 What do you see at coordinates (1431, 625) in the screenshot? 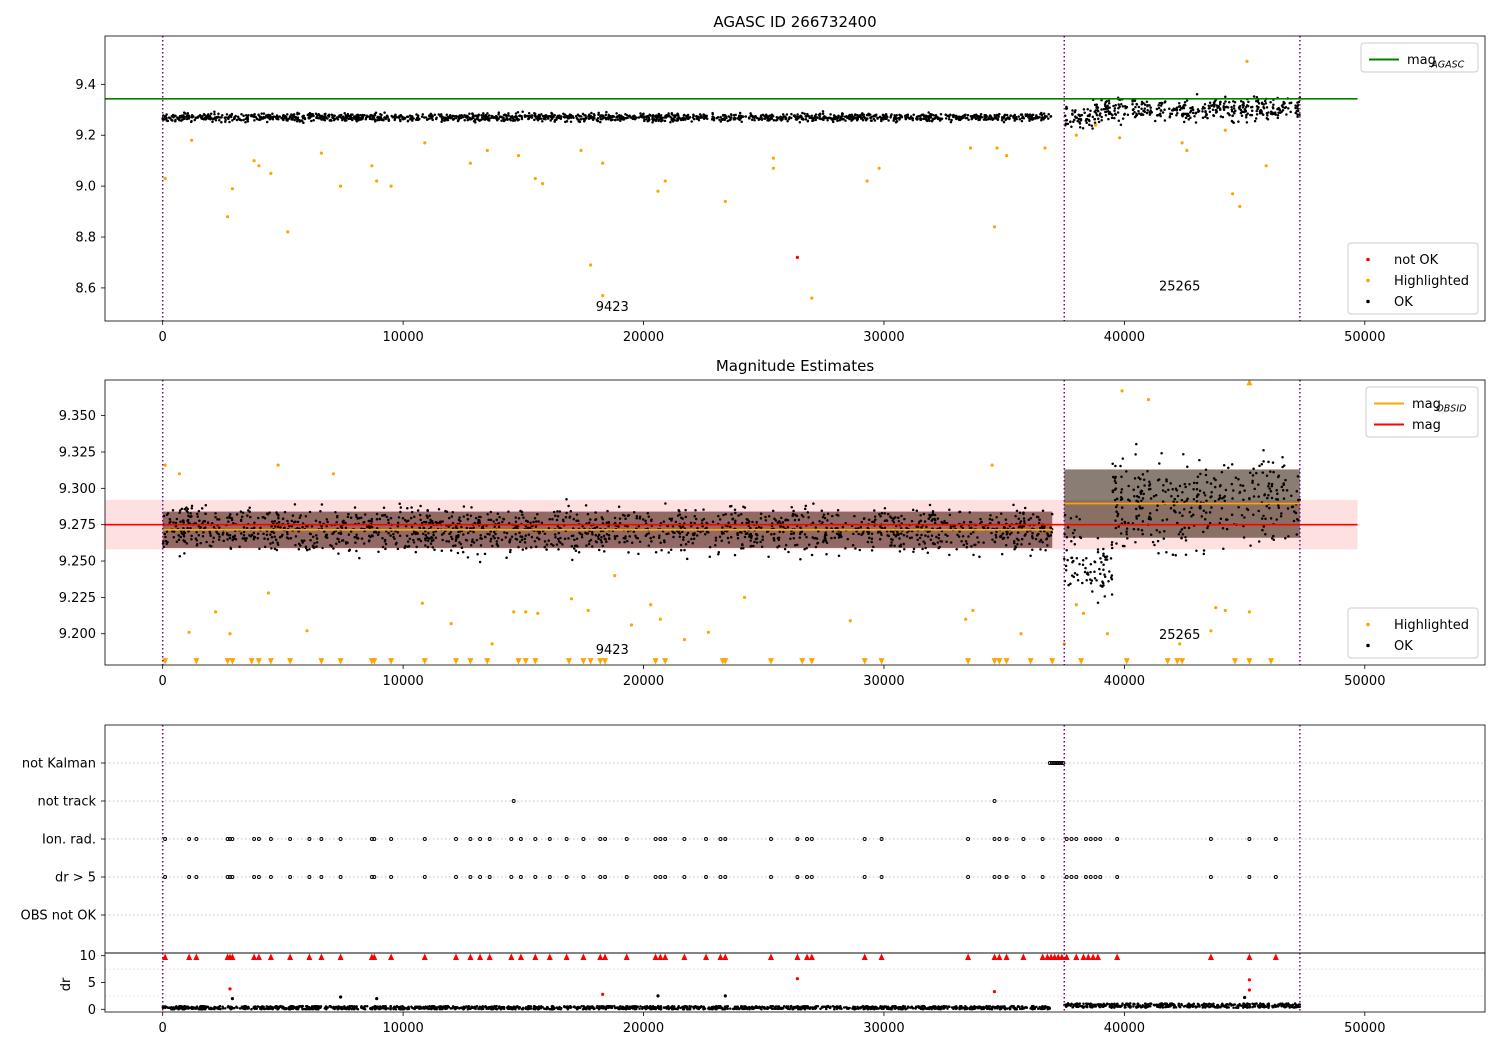
I see `legend-label: Highlighted` at bounding box center [1431, 625].